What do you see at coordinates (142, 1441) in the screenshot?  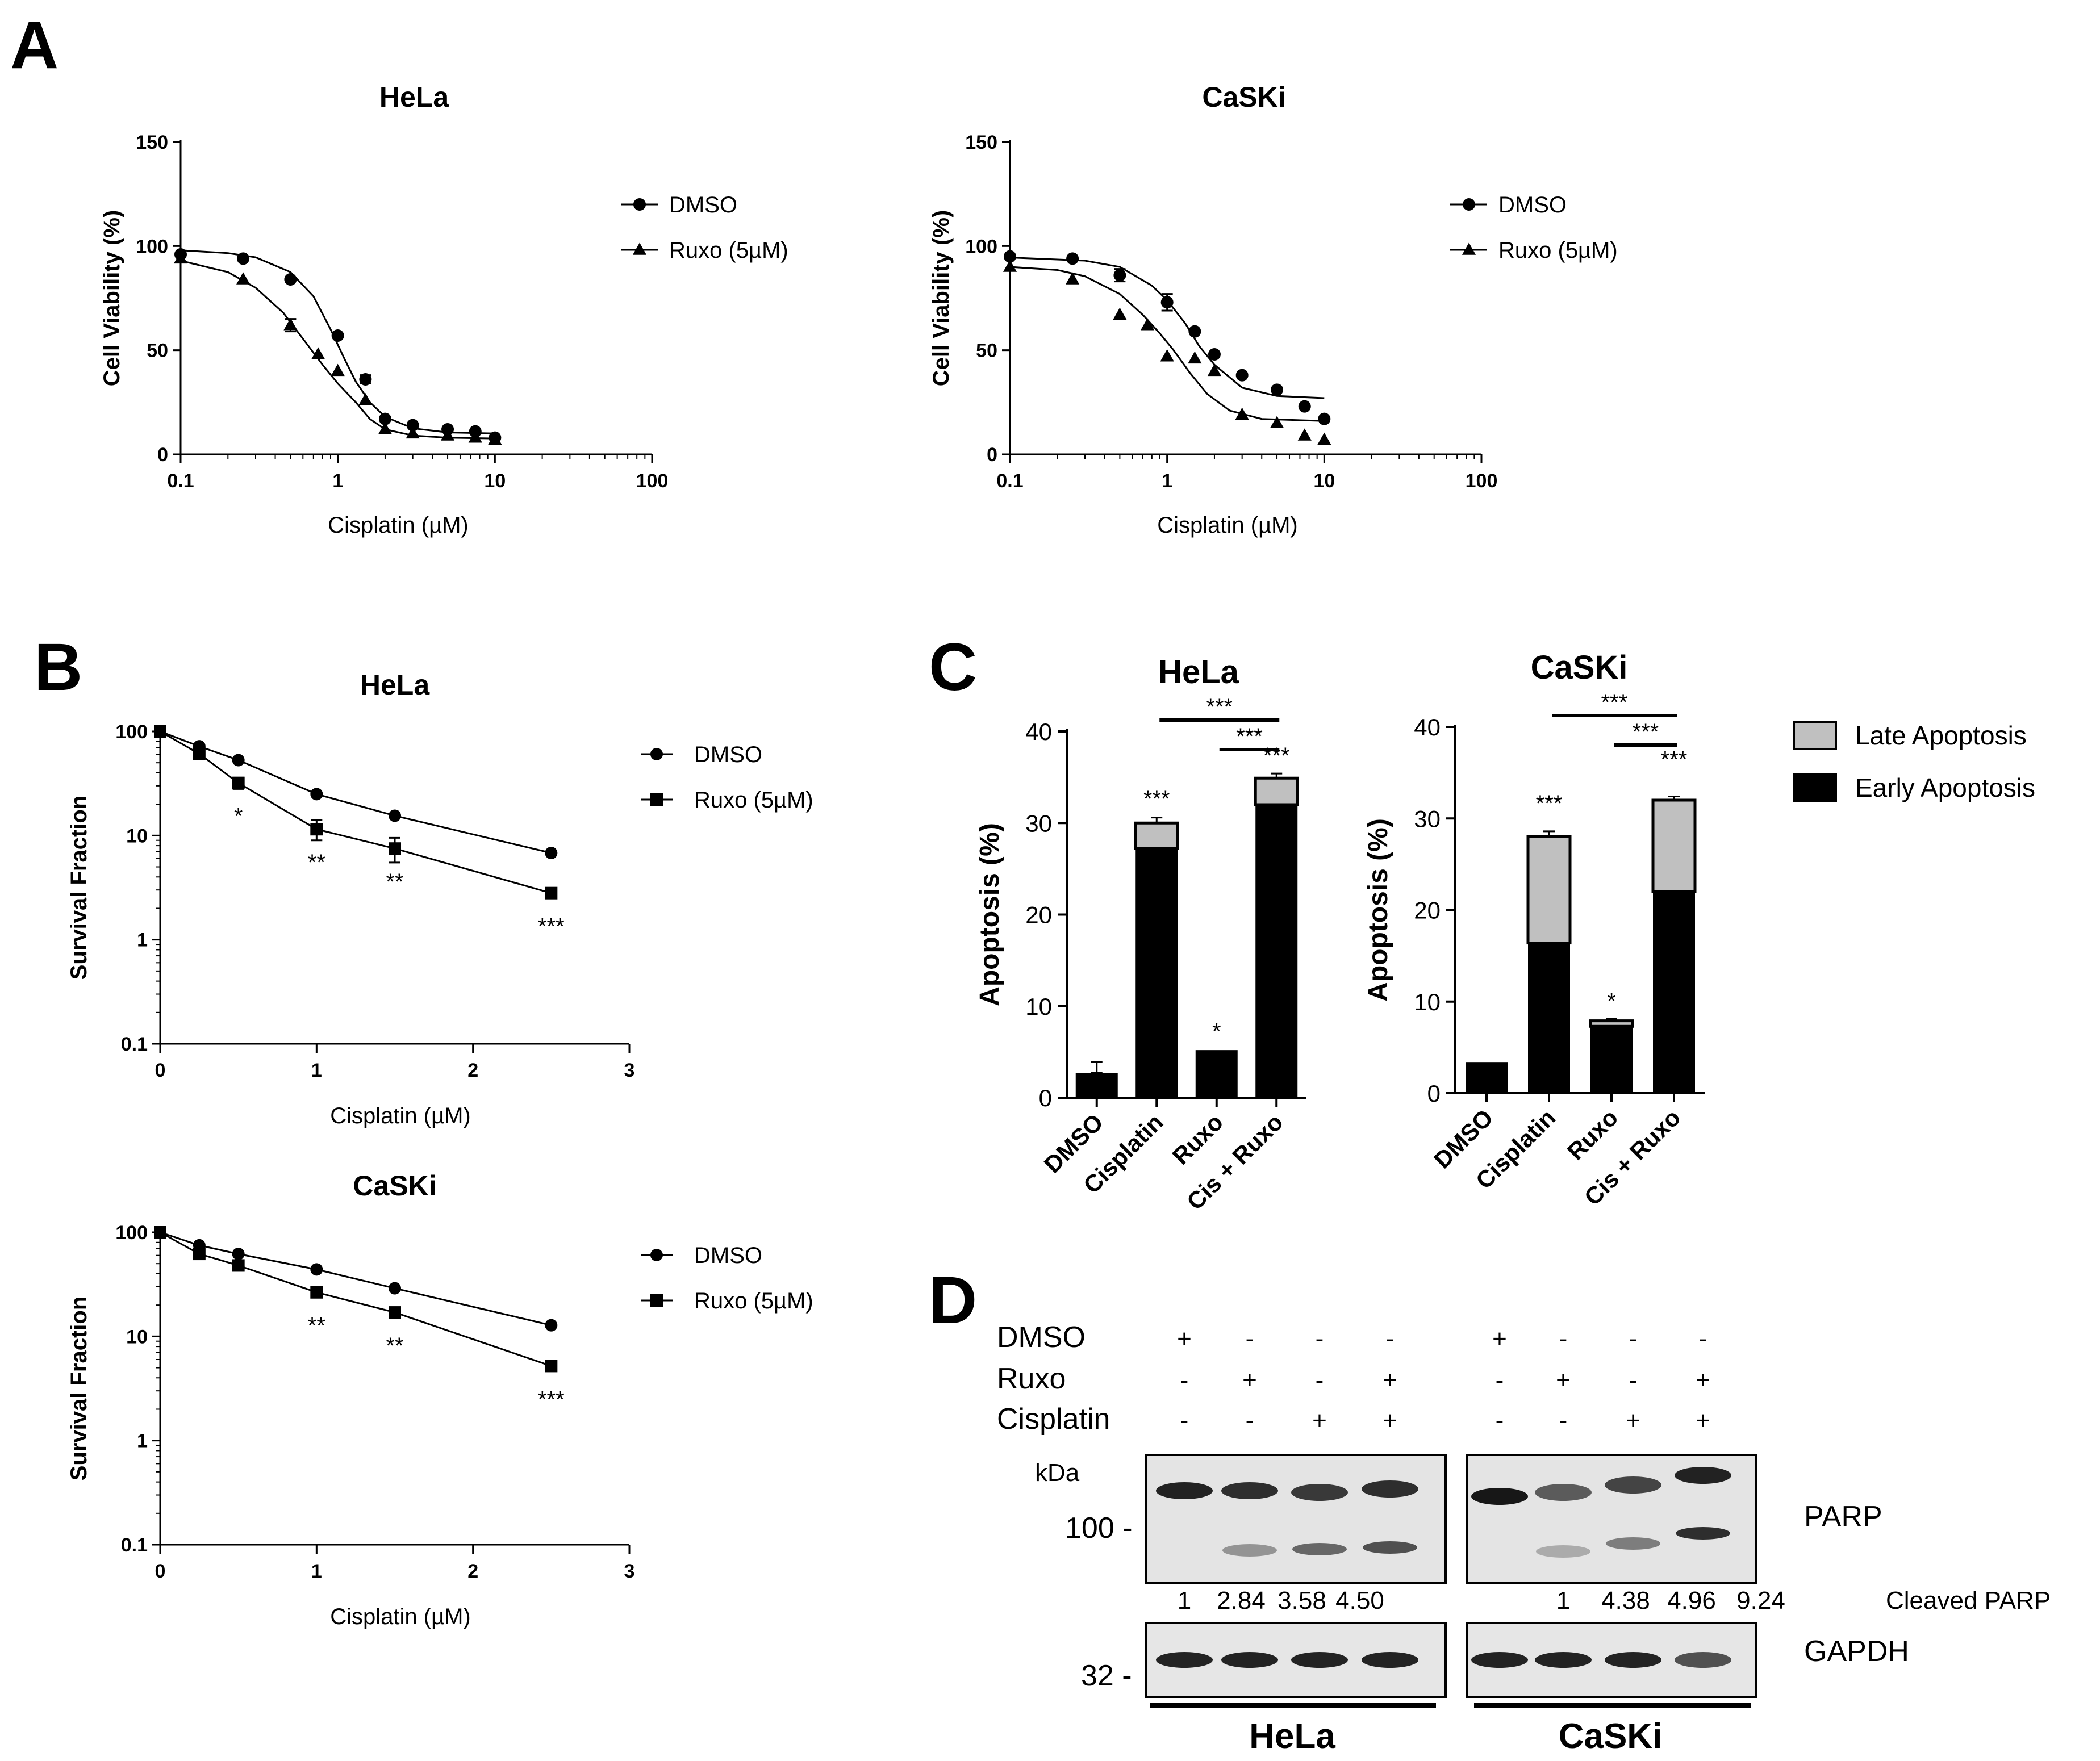 I see `y-tick-label: 1` at bounding box center [142, 1441].